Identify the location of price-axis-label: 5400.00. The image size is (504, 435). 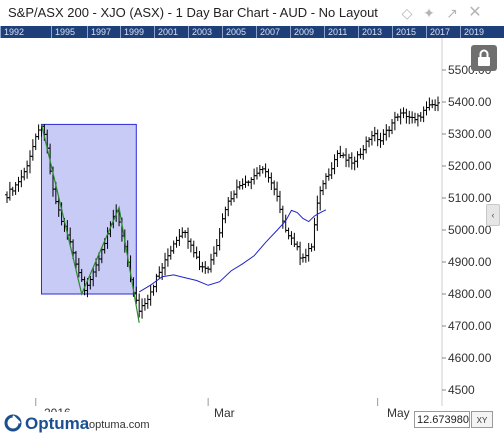
(470, 102).